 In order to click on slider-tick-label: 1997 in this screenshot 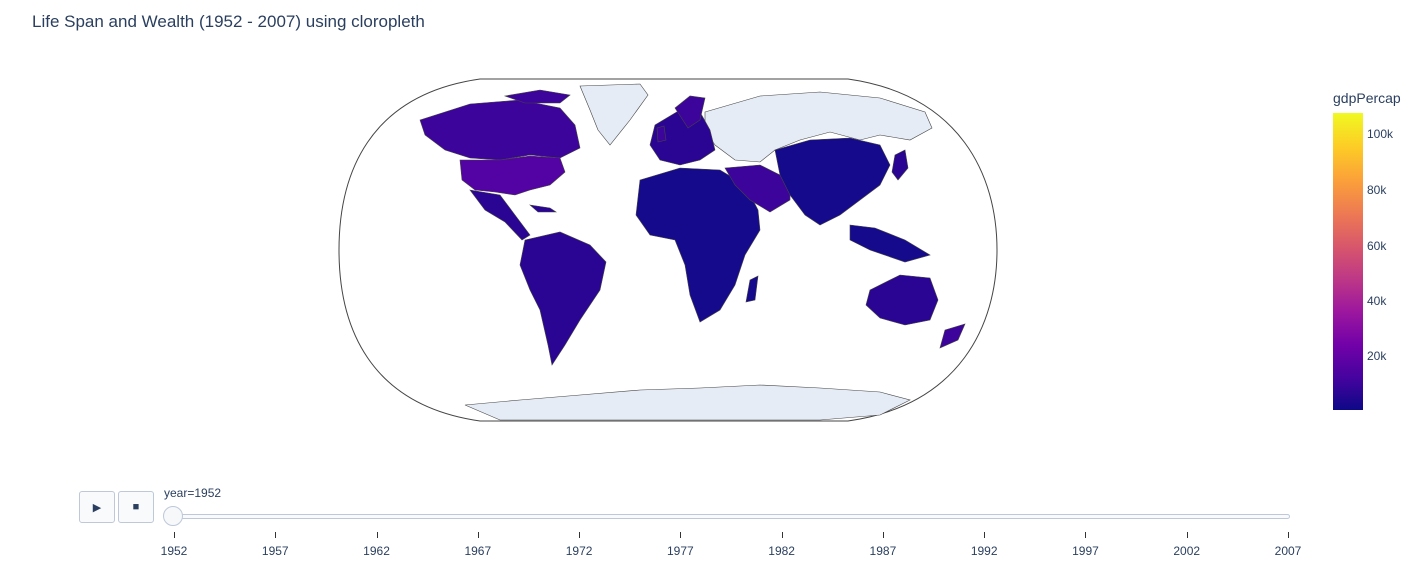, I will do `click(1085, 551)`.